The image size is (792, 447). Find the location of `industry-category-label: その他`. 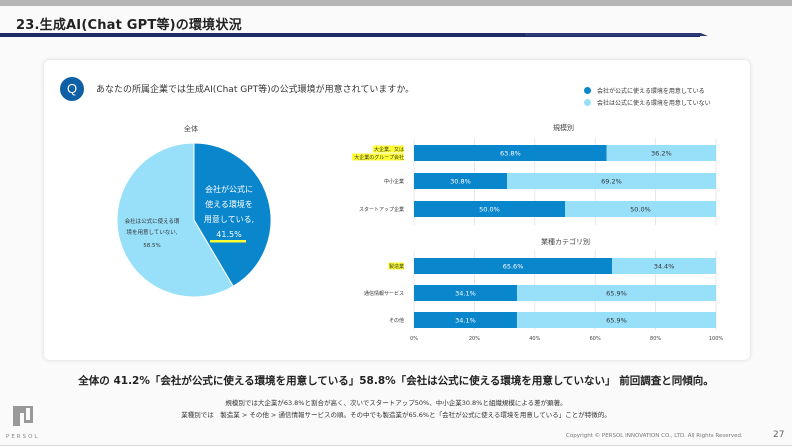

industry-category-label: その他 is located at coordinates (396, 320).